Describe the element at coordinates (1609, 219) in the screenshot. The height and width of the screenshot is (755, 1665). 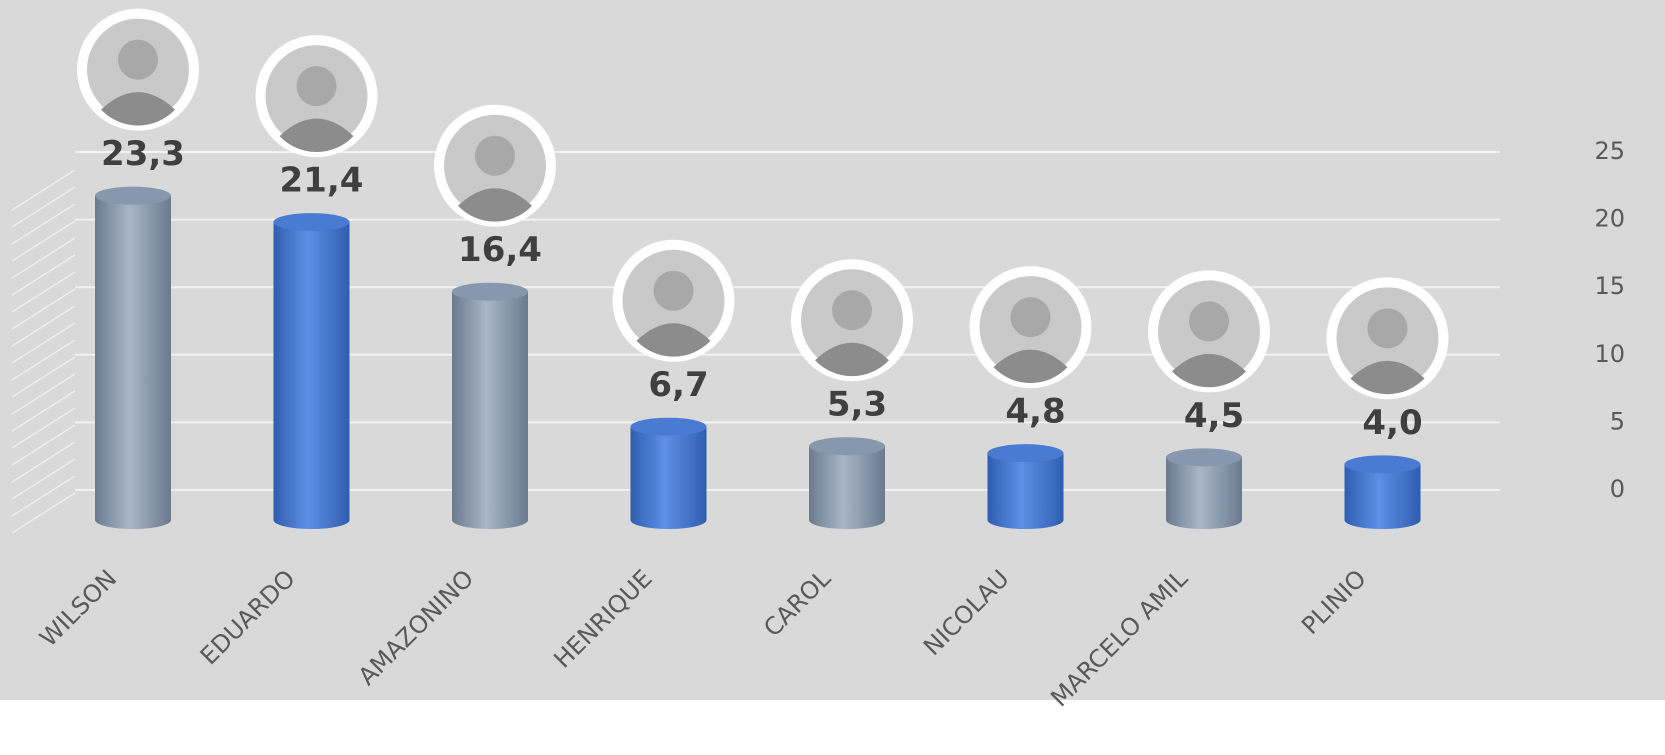
I see `y-tick-label: 20` at that location.